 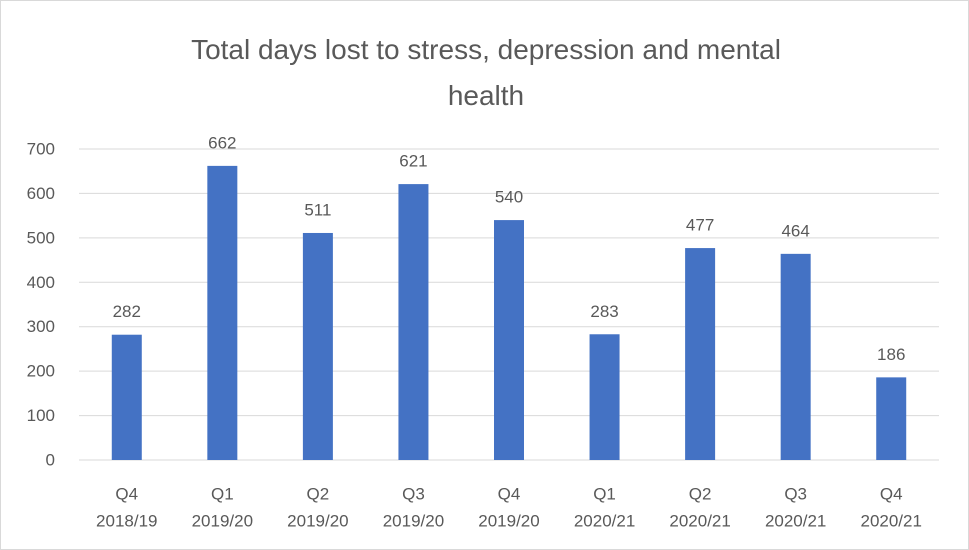 What do you see at coordinates (41, 237) in the screenshot?
I see `y-tick-label: 500` at bounding box center [41, 237].